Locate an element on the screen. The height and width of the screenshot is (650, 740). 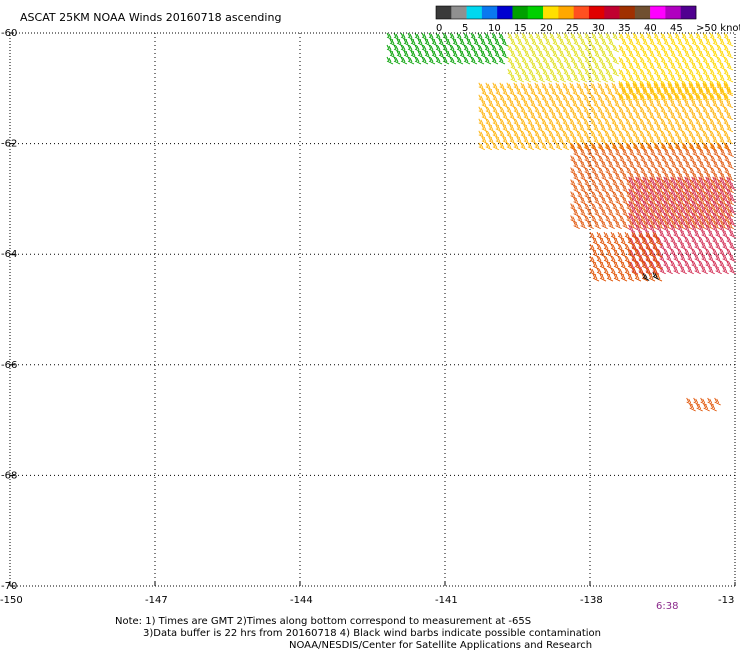
legend-swatch is located at coordinates (596, 12).